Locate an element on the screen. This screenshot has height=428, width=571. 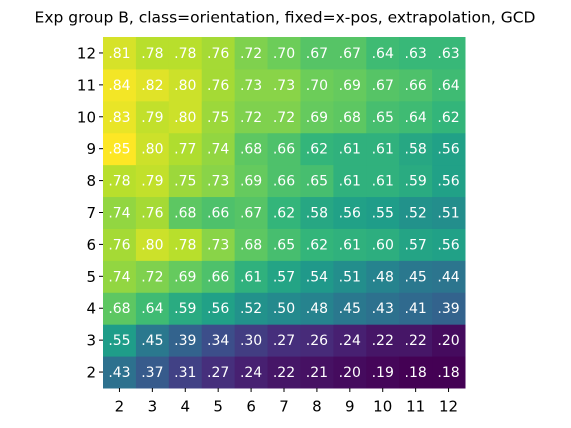
cell-label: .63 is located at coordinates (448, 54).